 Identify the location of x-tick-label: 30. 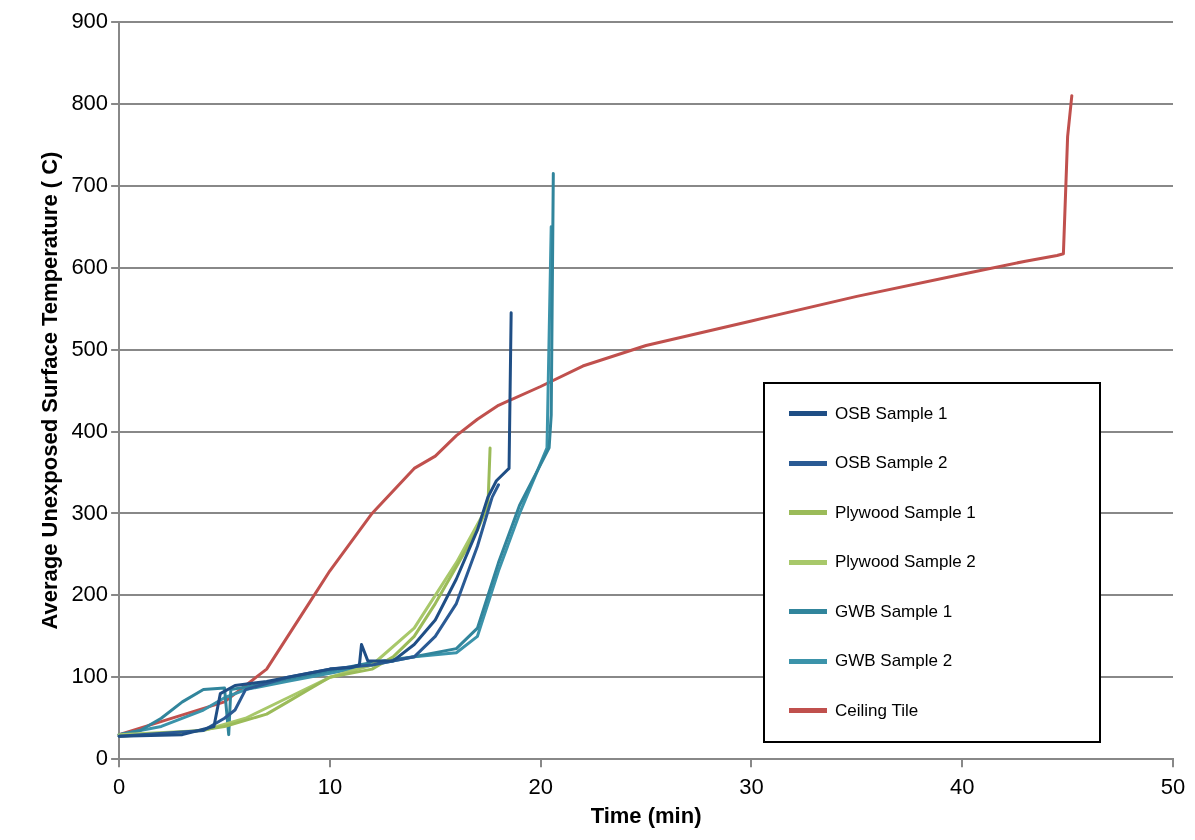
(751, 787).